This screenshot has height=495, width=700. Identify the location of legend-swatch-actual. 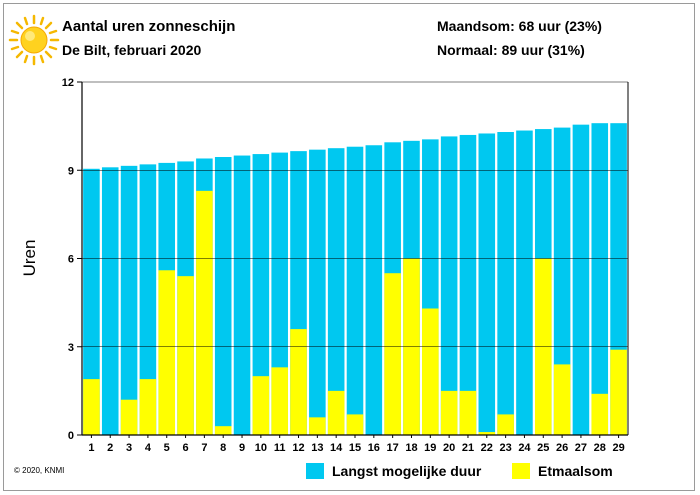
(521, 471).